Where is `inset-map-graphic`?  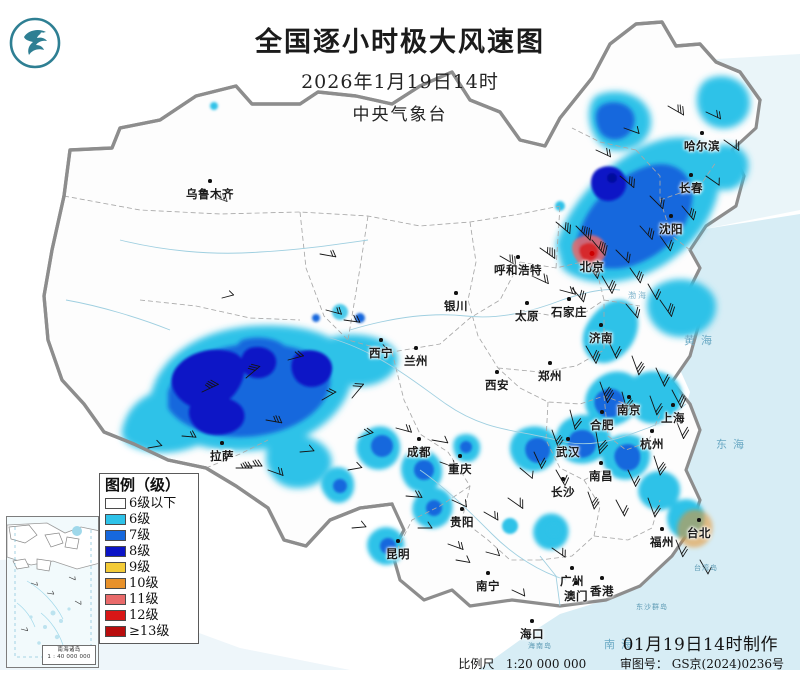 inset-map-graphic is located at coordinates (52, 592).